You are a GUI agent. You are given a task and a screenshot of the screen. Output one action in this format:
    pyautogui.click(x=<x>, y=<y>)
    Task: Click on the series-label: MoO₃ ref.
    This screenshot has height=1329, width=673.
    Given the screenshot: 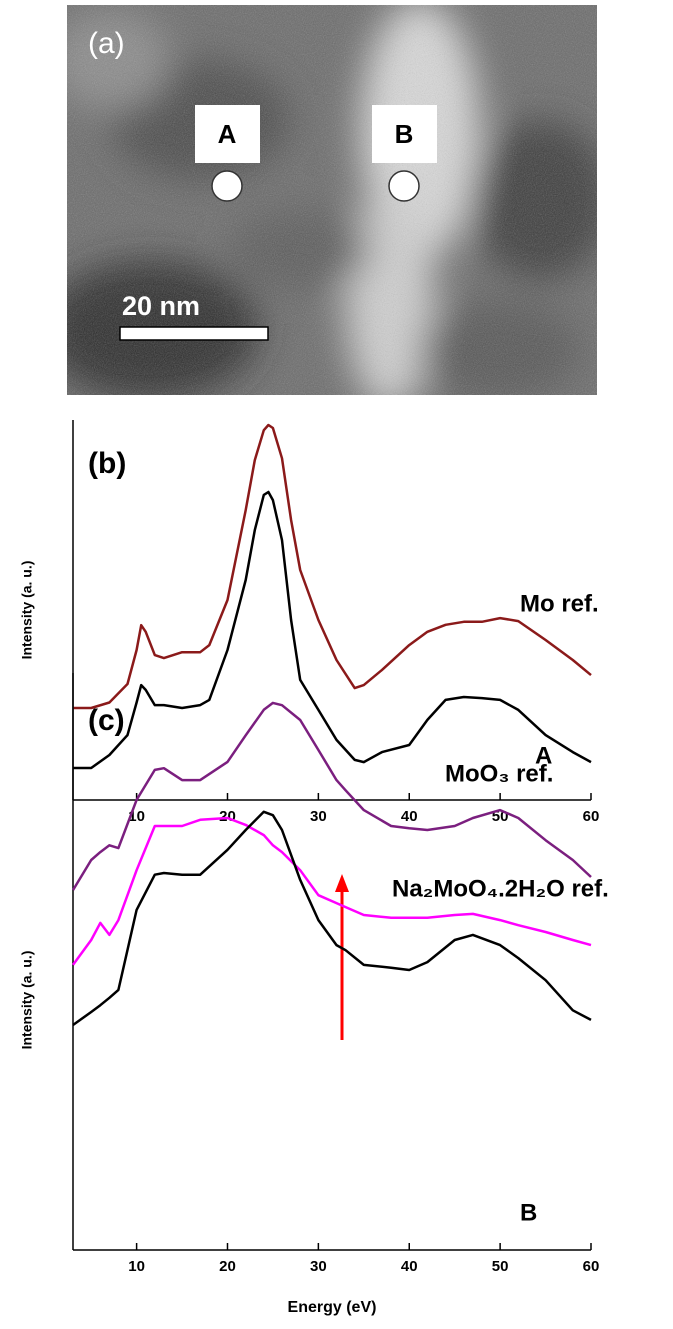 What is the action you would take?
    pyautogui.click(x=499, y=773)
    